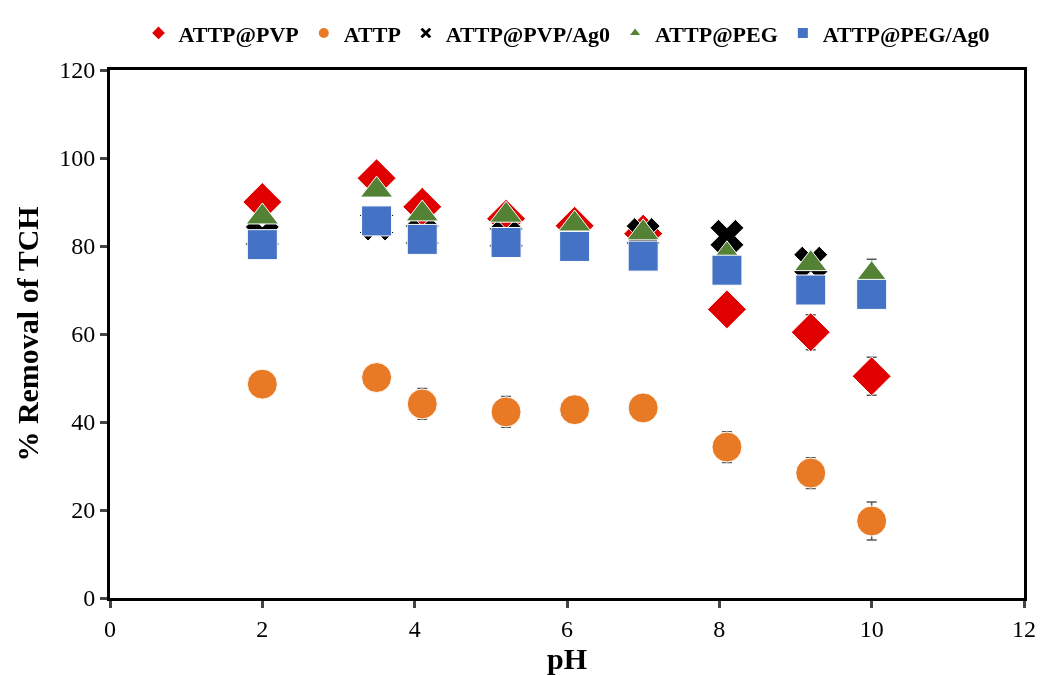 This screenshot has height=675, width=1048. What do you see at coordinates (83, 422) in the screenshot?
I see `y-tick-label: 40` at bounding box center [83, 422].